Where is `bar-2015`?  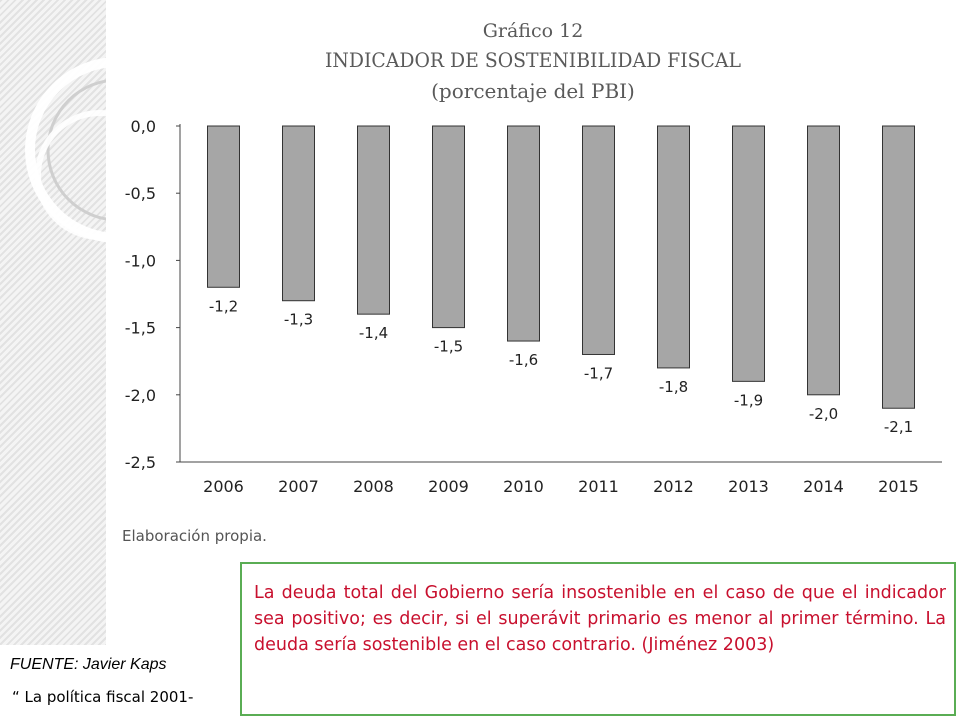
bar-2015 is located at coordinates (898, 267).